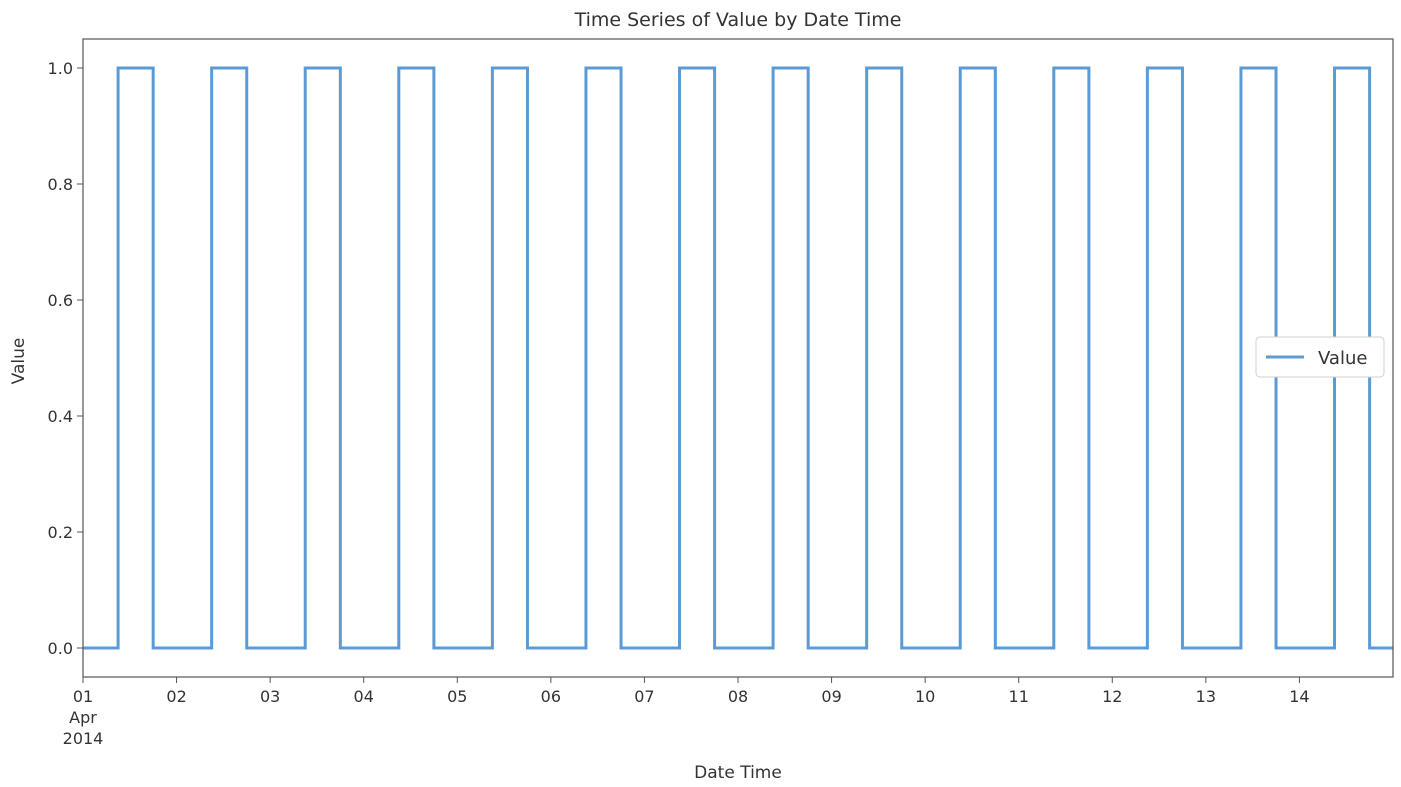  Describe the element at coordinates (738, 696) in the screenshot. I see `x-tick-label: 08` at that location.